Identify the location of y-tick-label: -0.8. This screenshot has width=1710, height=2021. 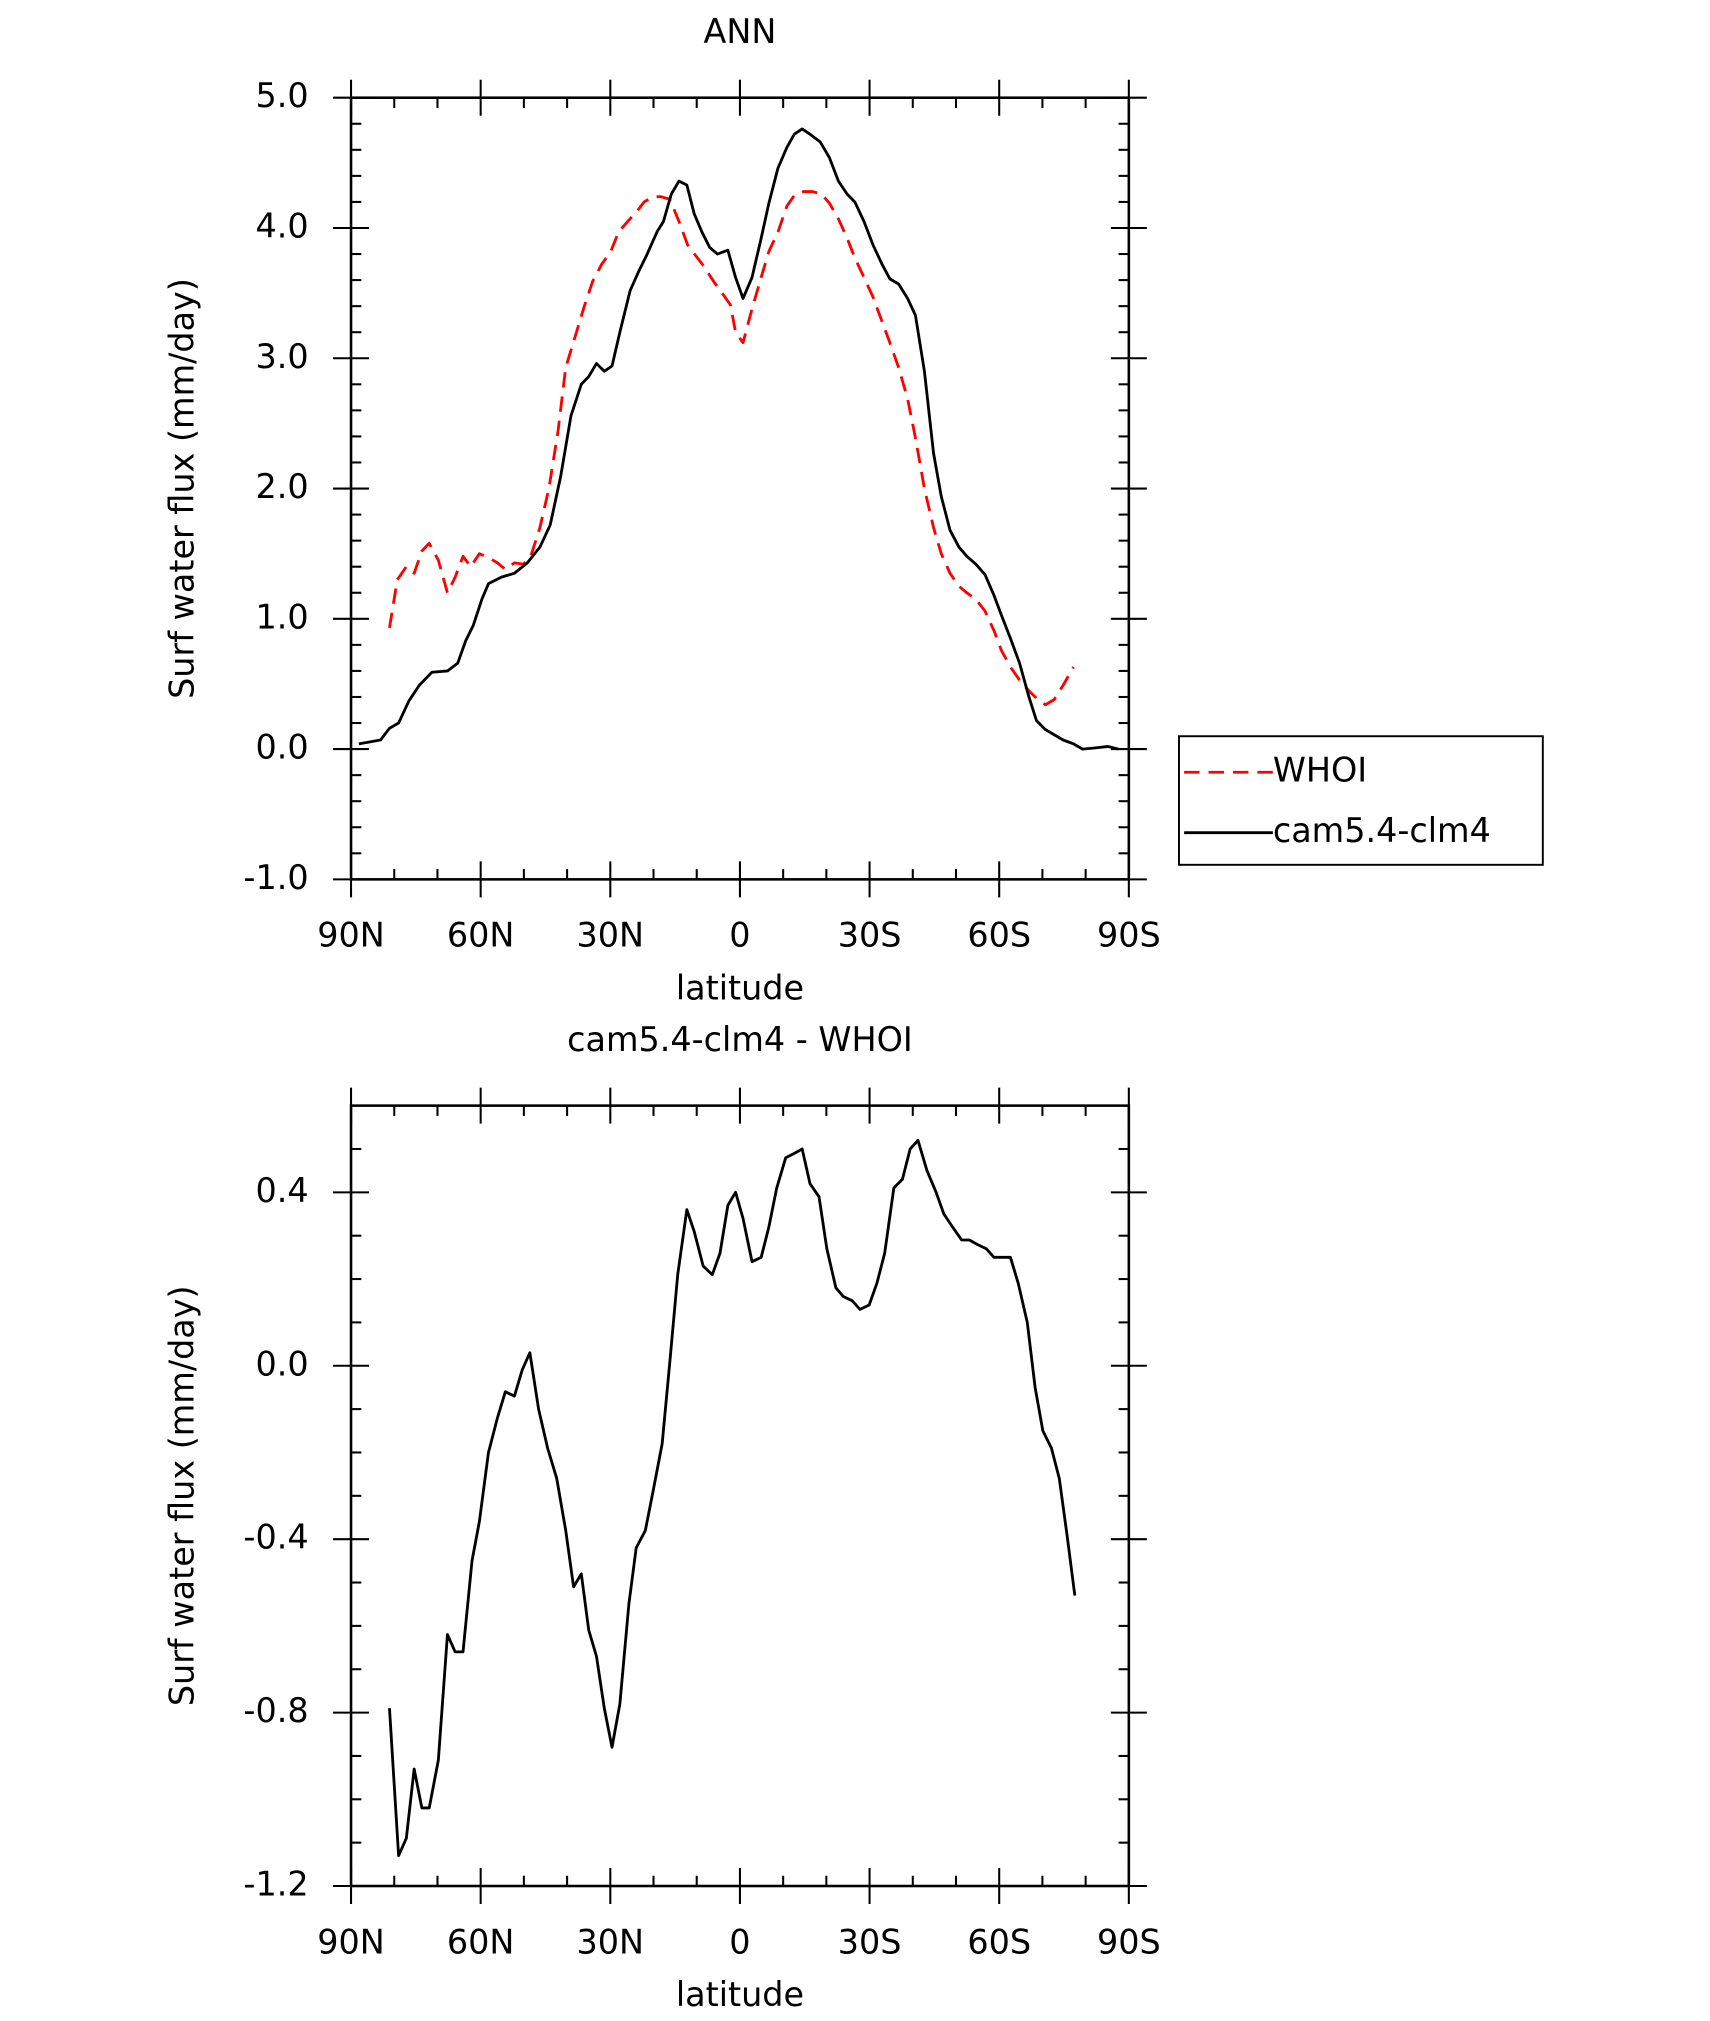
(275, 1710).